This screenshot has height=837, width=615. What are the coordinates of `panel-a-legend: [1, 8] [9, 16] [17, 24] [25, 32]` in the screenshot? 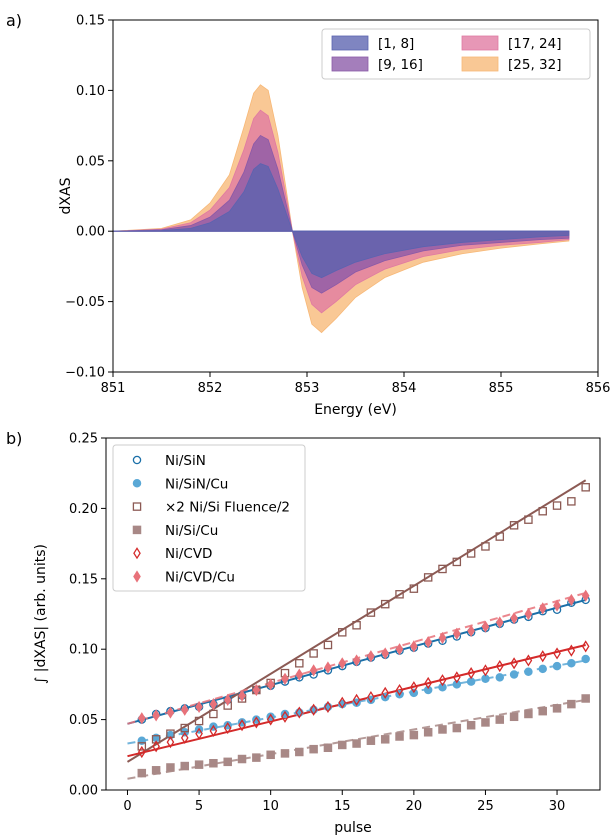 It's located at (456, 54).